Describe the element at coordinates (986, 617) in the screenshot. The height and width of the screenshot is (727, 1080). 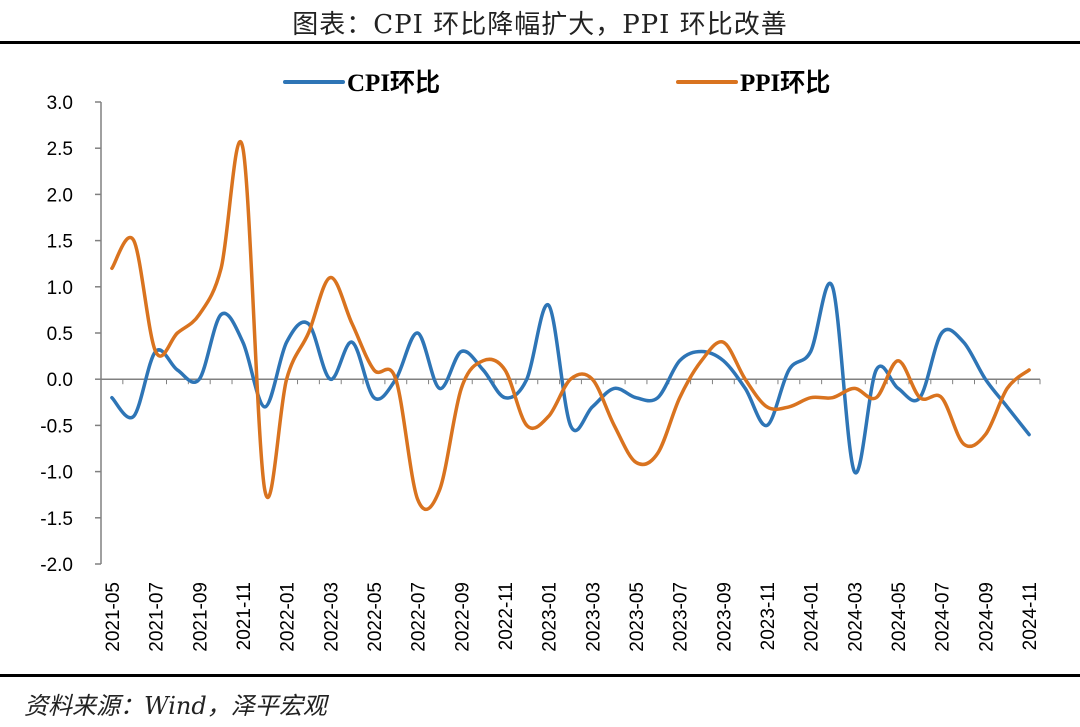
I see `x-tick-label: 2024-09` at that location.